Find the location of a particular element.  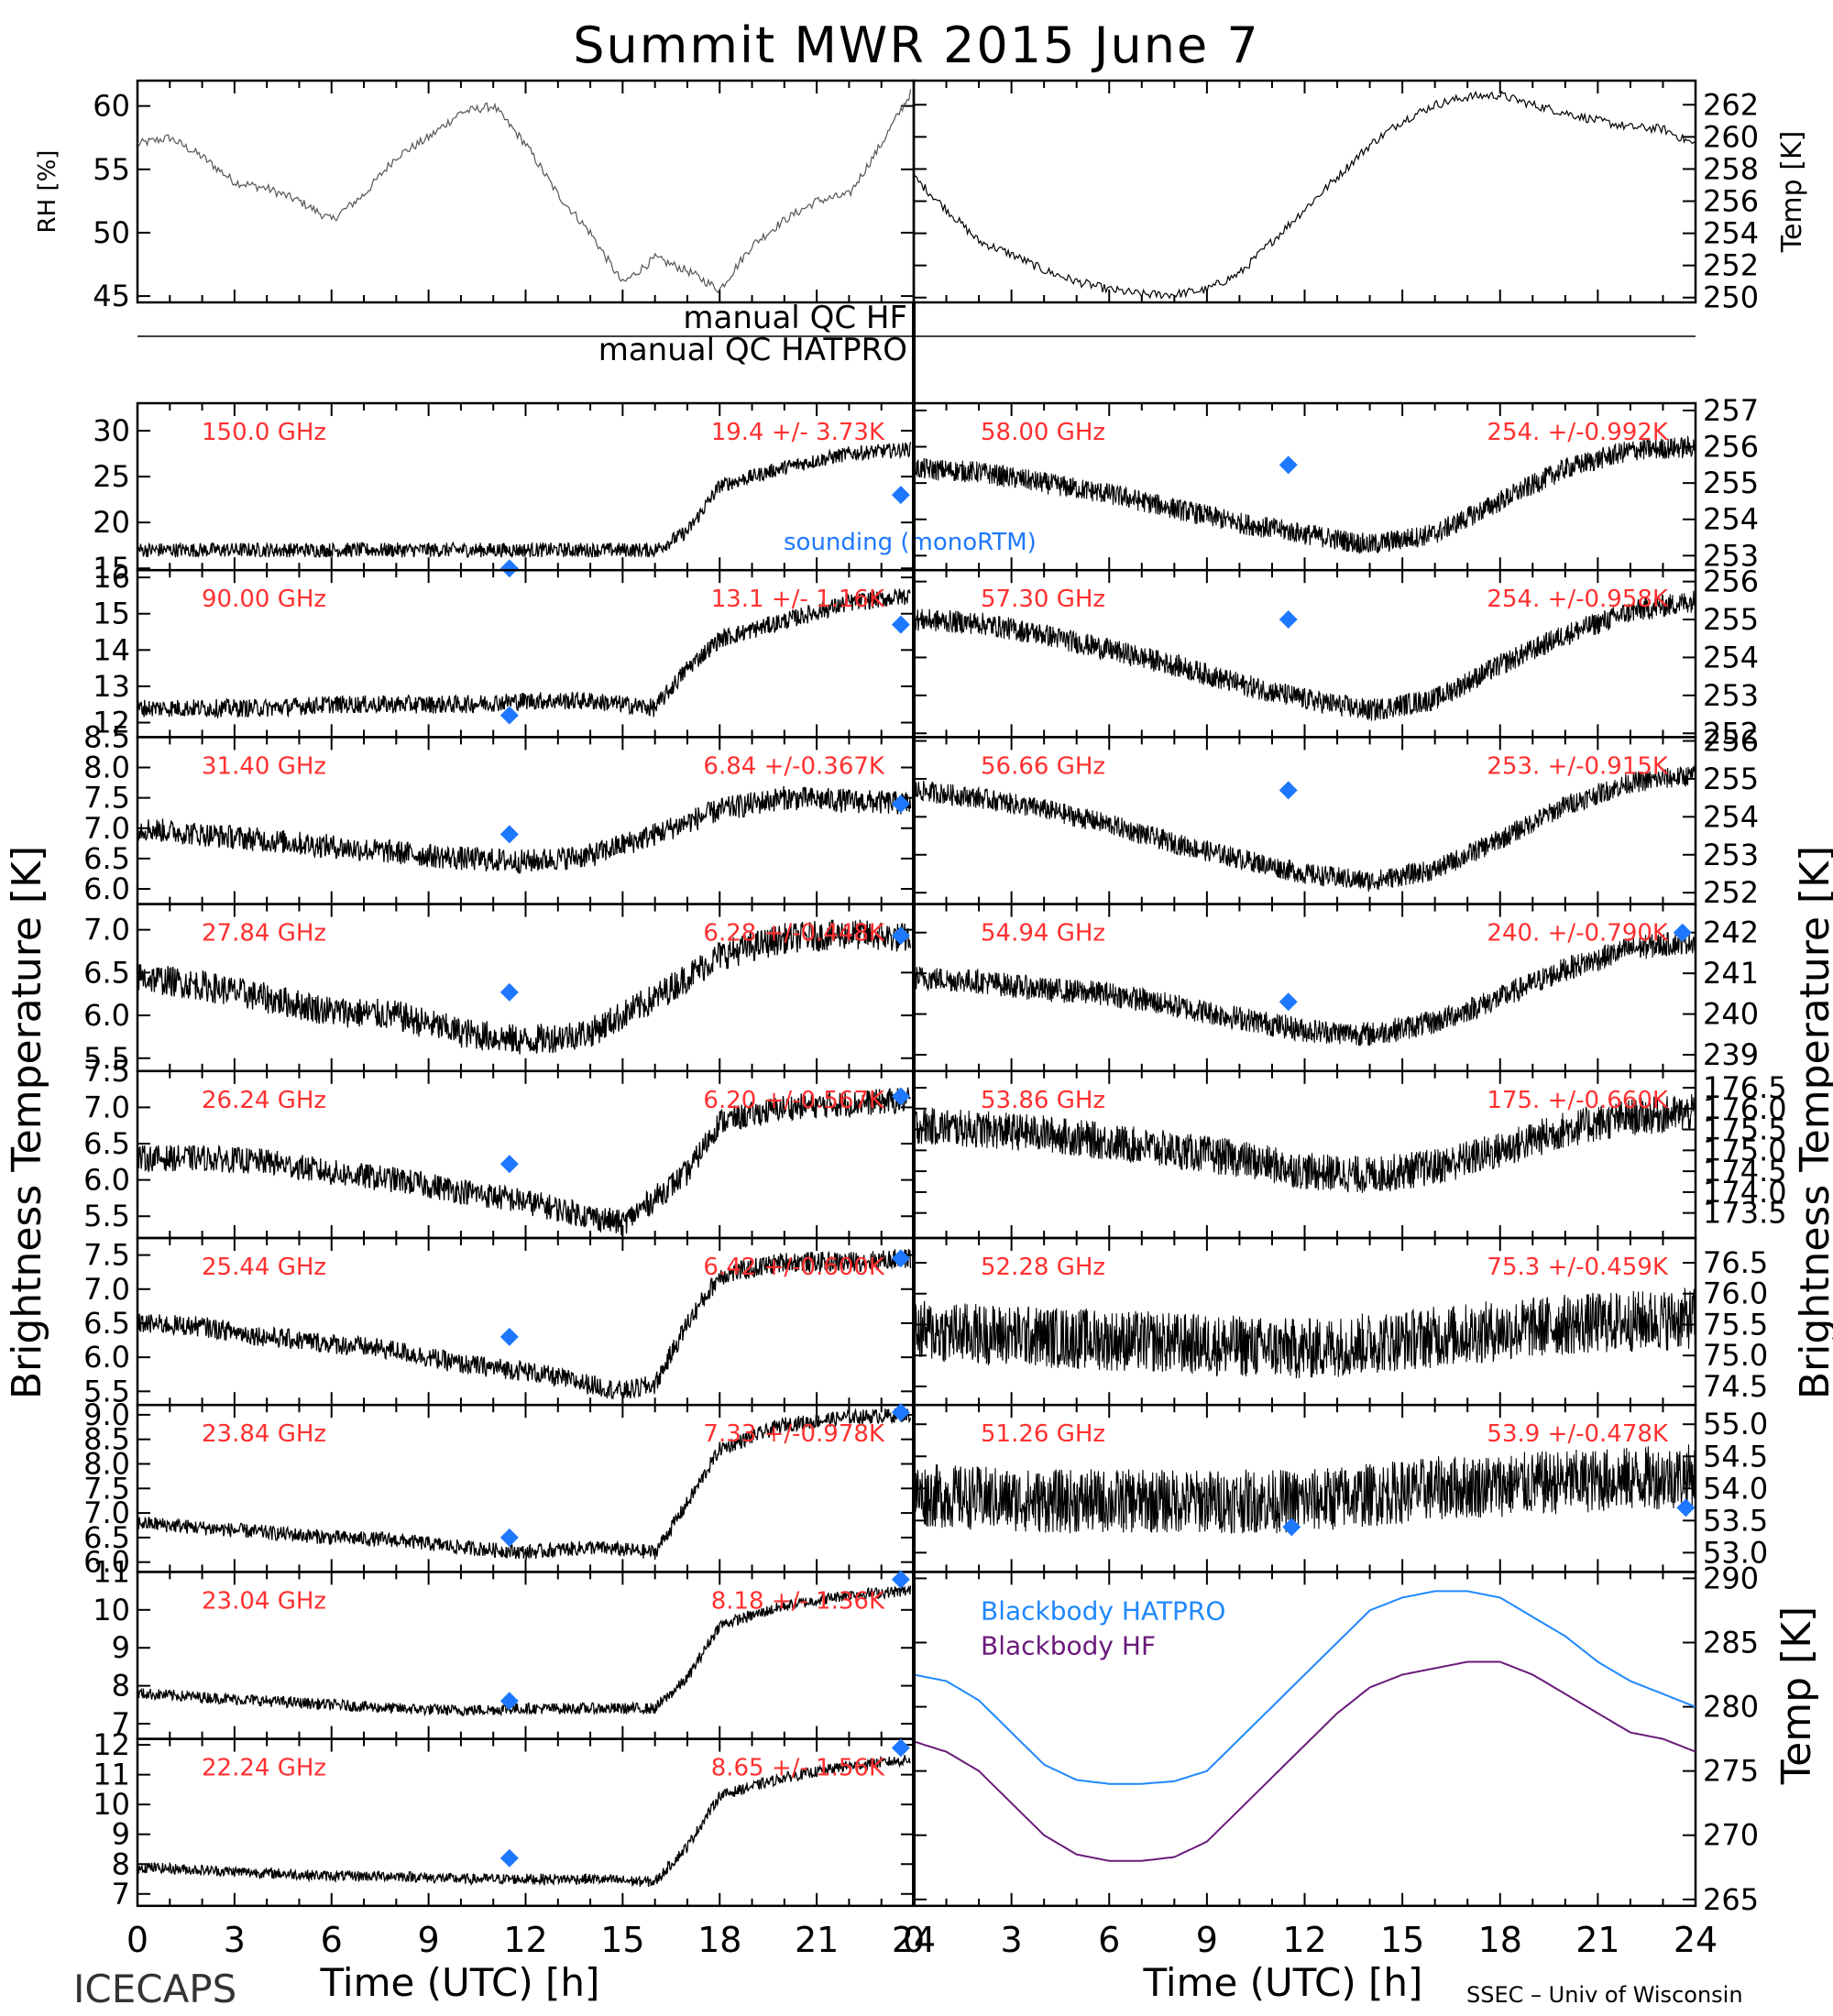

right-panel-ytick-label: 257 is located at coordinates (1731, 410).